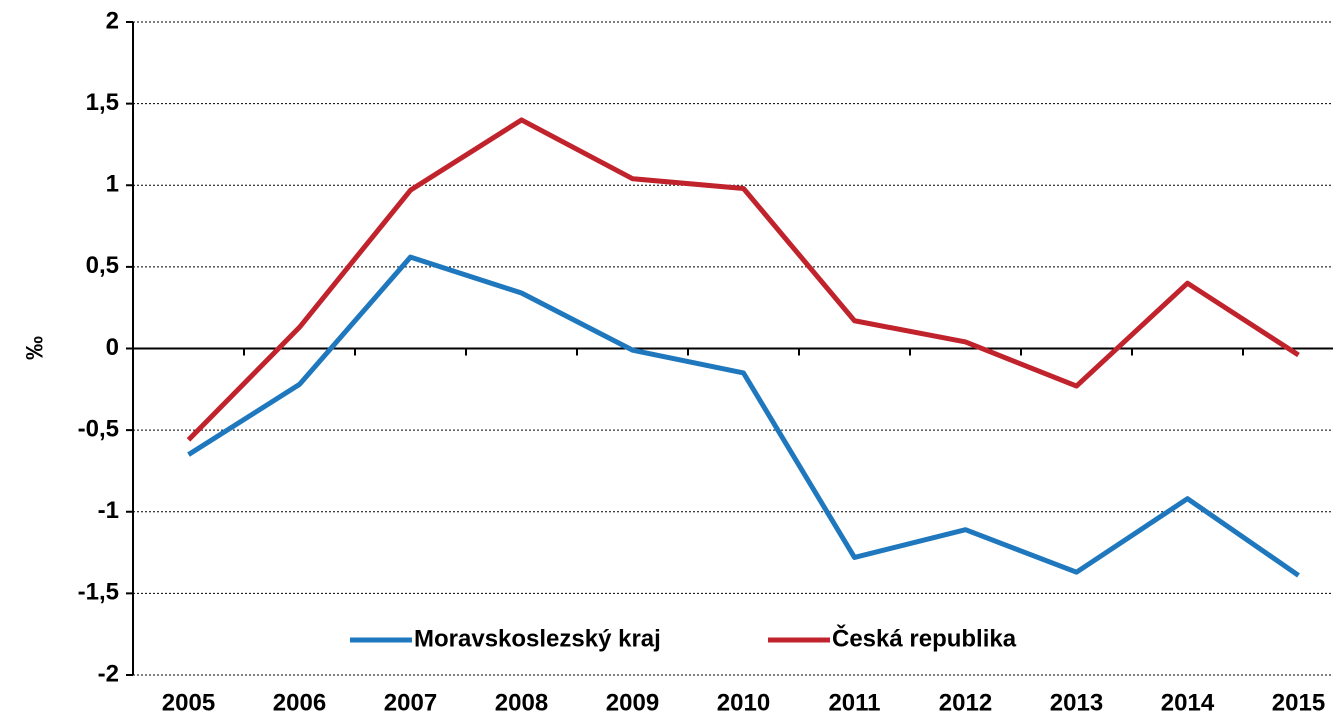 The width and height of the screenshot is (1335, 726). I want to click on y-tick-label: 2, so click(112, 20).